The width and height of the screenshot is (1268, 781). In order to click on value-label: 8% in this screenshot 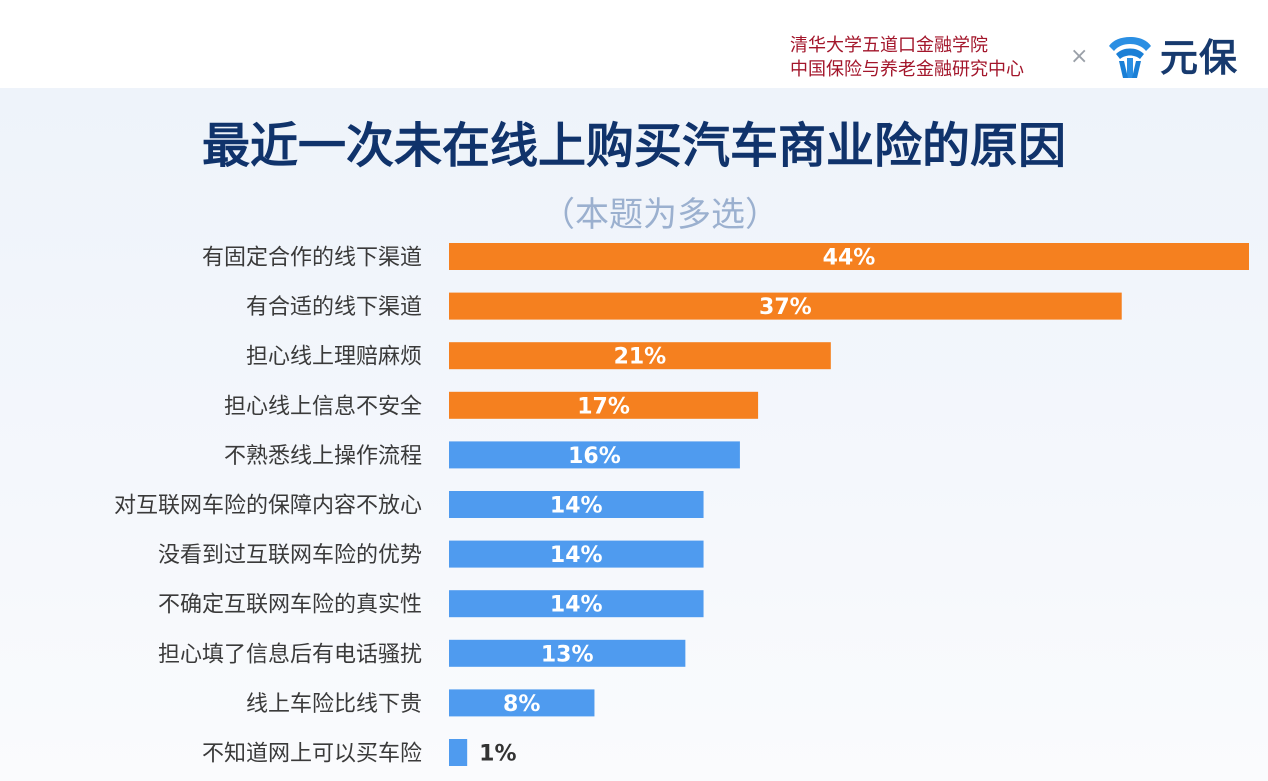, I will do `click(521, 704)`.